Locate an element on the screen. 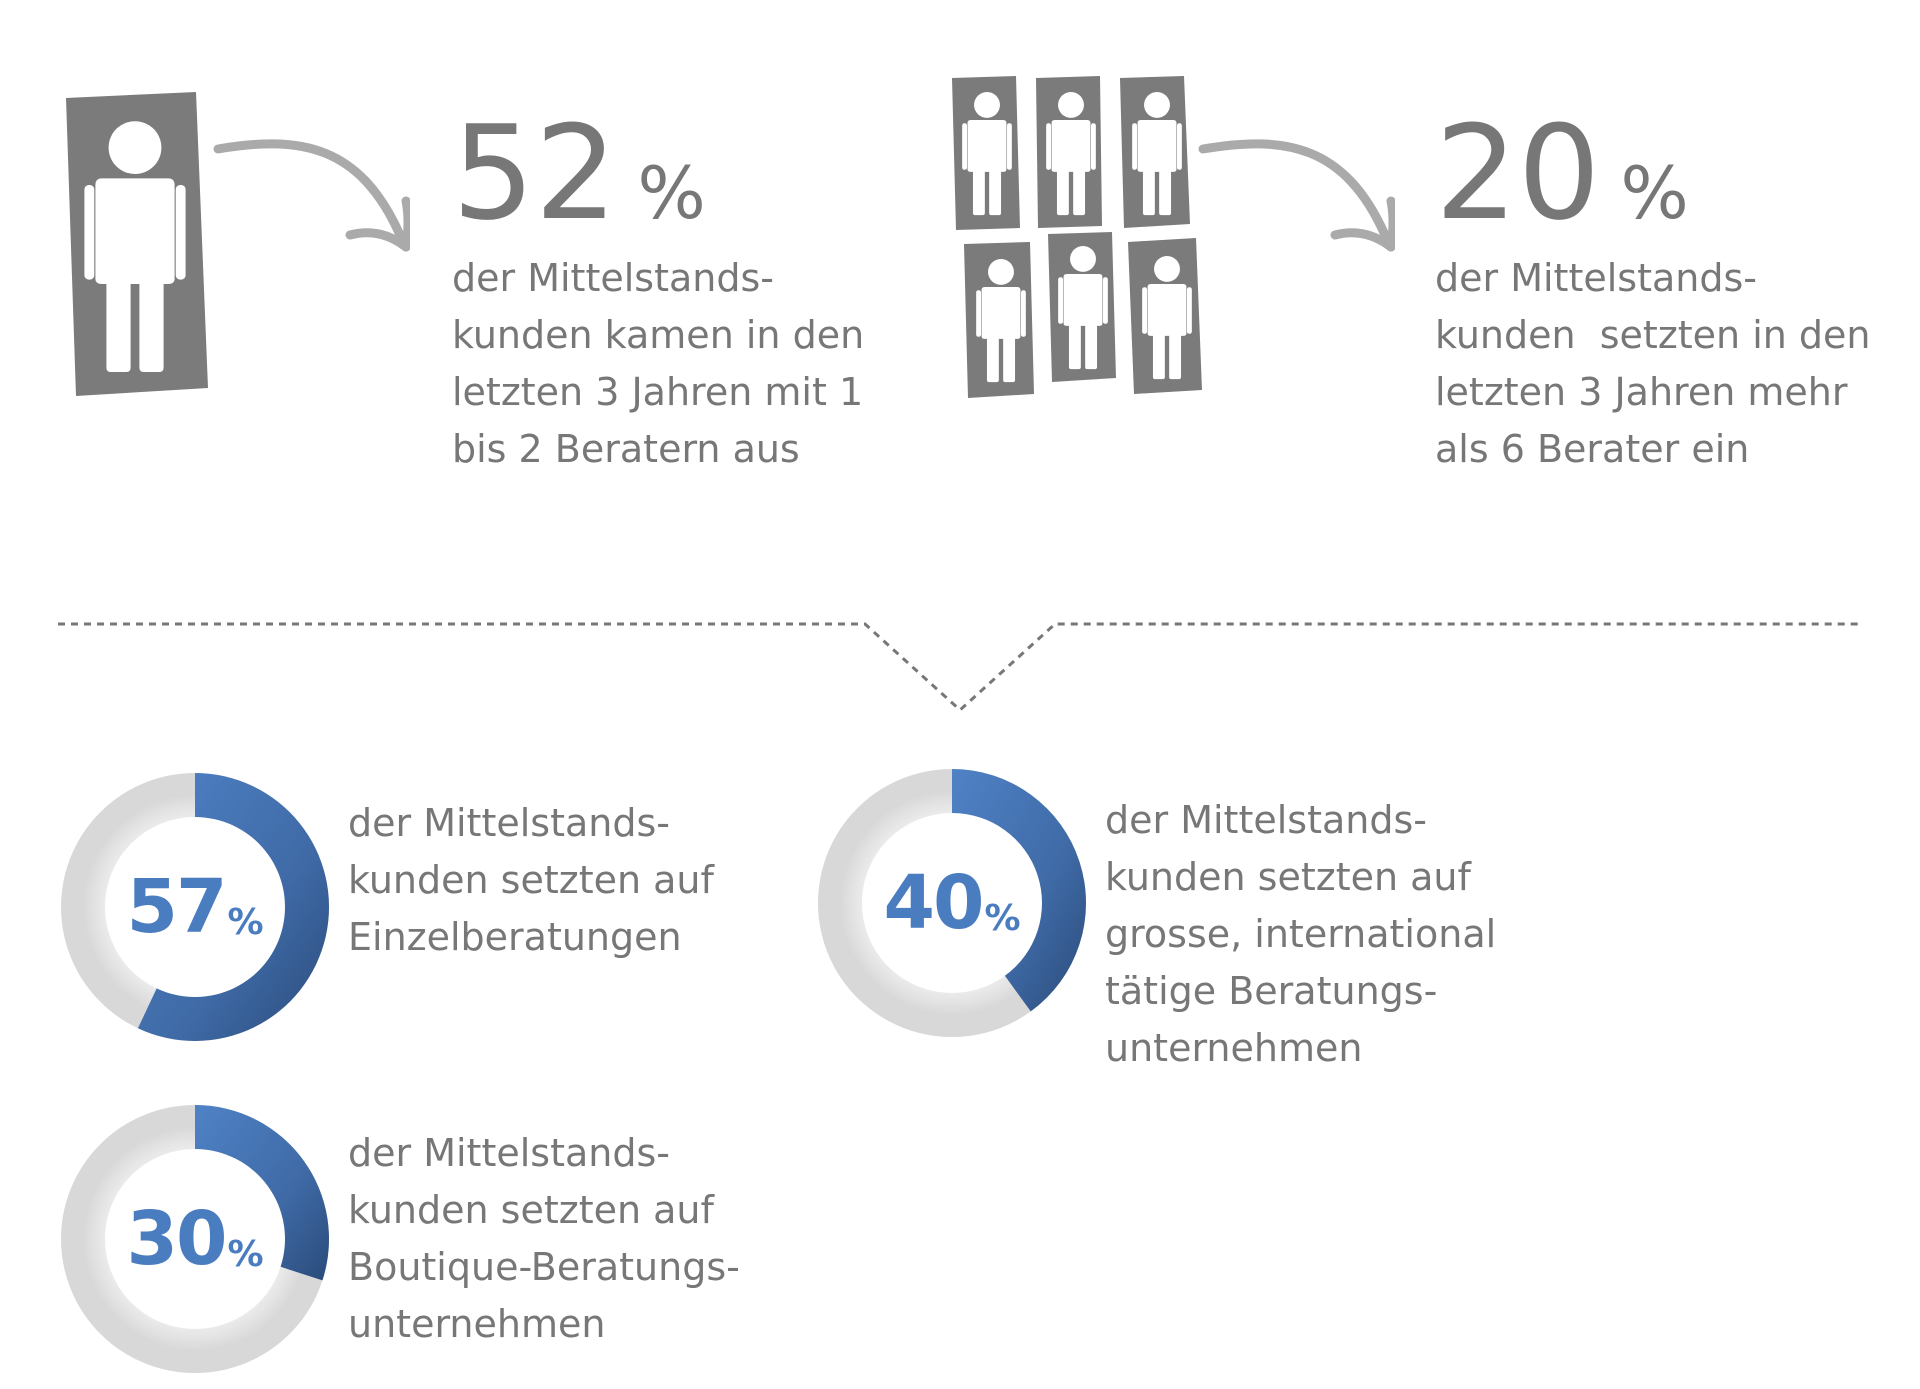 This screenshot has height=1389, width=1920. donut-value-label: 30% is located at coordinates (195, 1239).